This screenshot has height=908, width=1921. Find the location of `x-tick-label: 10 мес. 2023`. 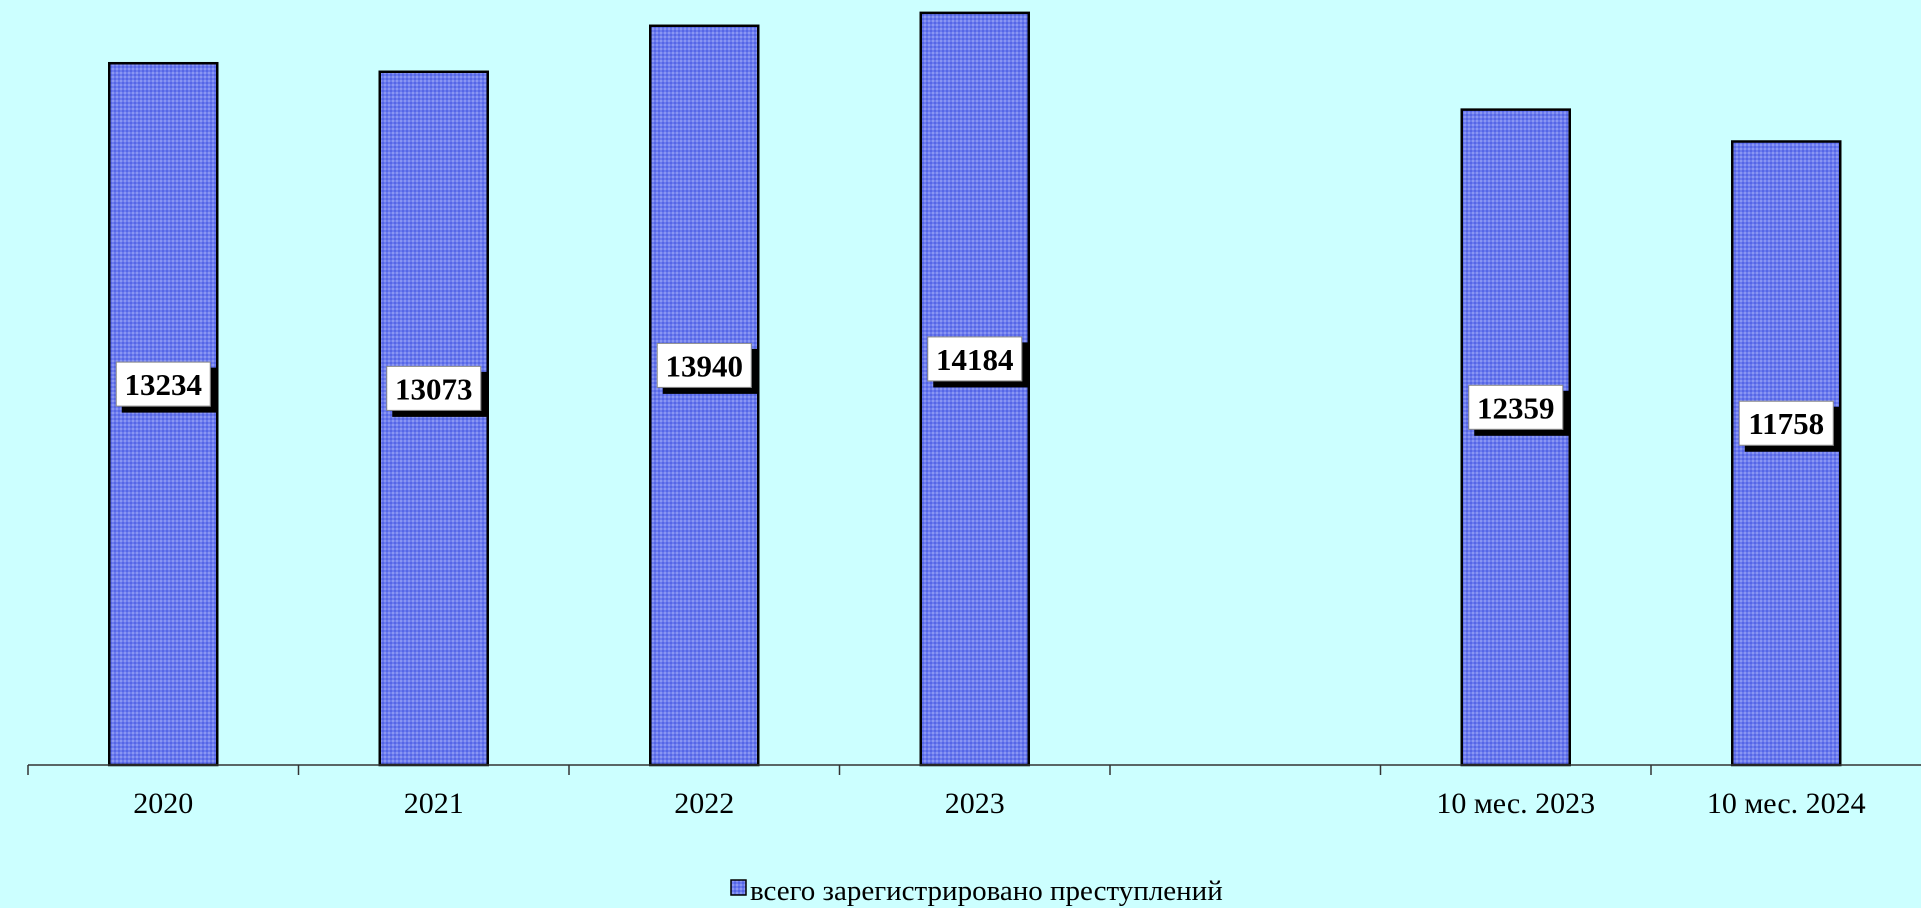

x-tick-label: 10 мес. 2023 is located at coordinates (1515, 803).